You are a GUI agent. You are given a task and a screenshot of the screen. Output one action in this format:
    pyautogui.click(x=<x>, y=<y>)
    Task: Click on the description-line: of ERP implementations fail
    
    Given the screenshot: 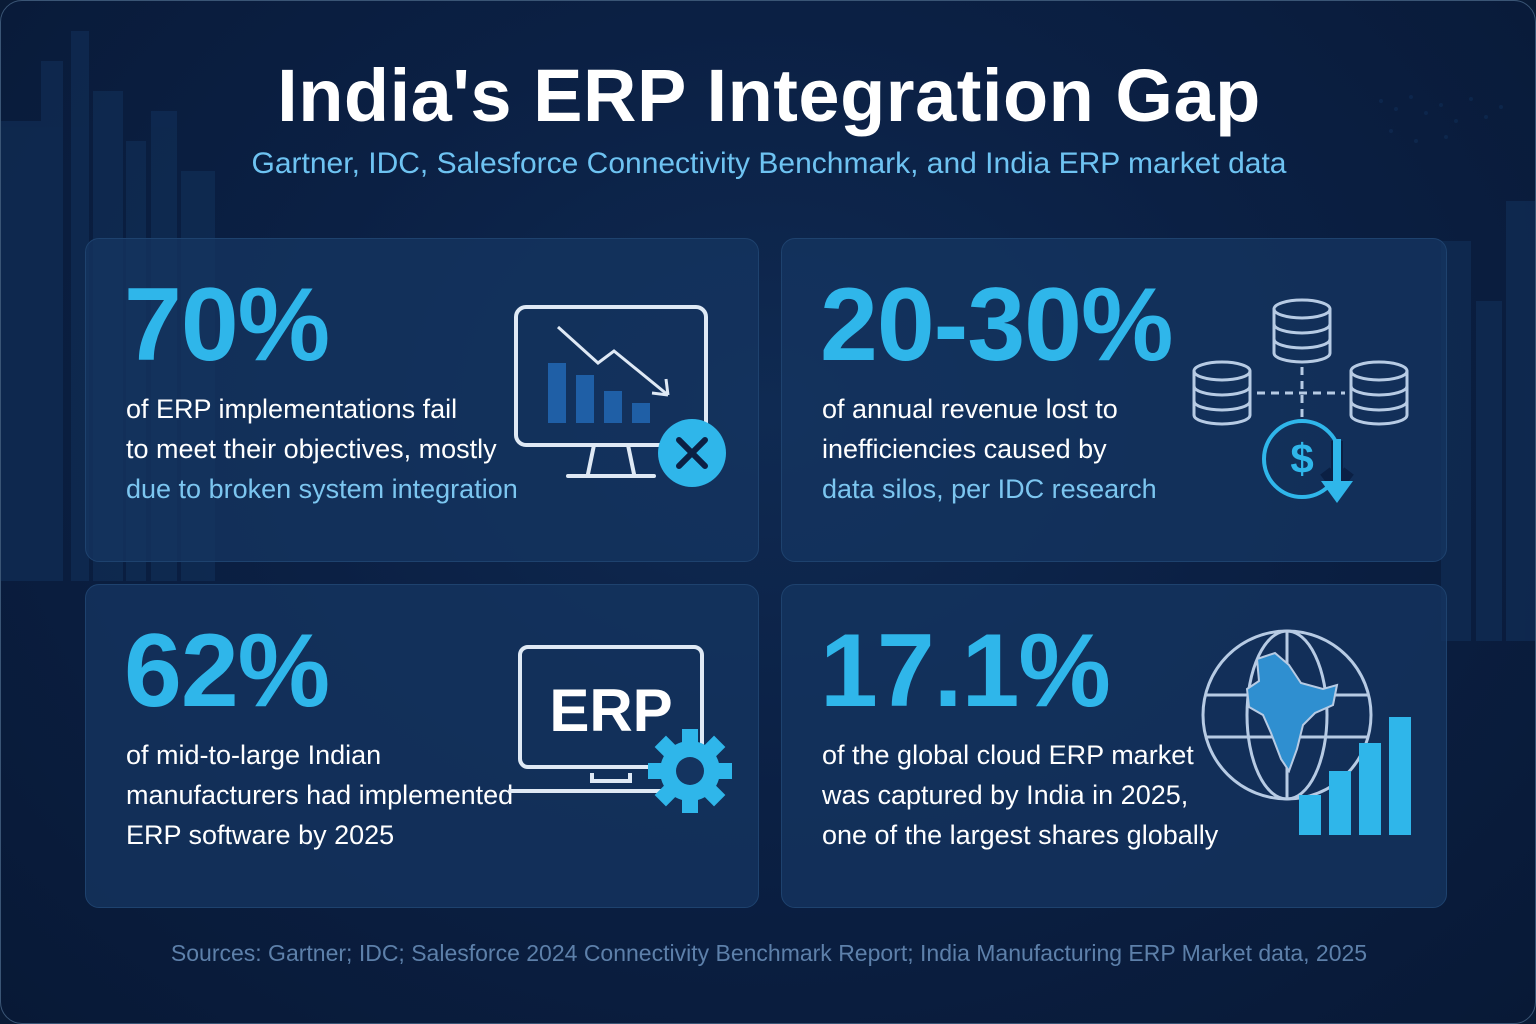 What is the action you would take?
    pyautogui.click(x=292, y=409)
    